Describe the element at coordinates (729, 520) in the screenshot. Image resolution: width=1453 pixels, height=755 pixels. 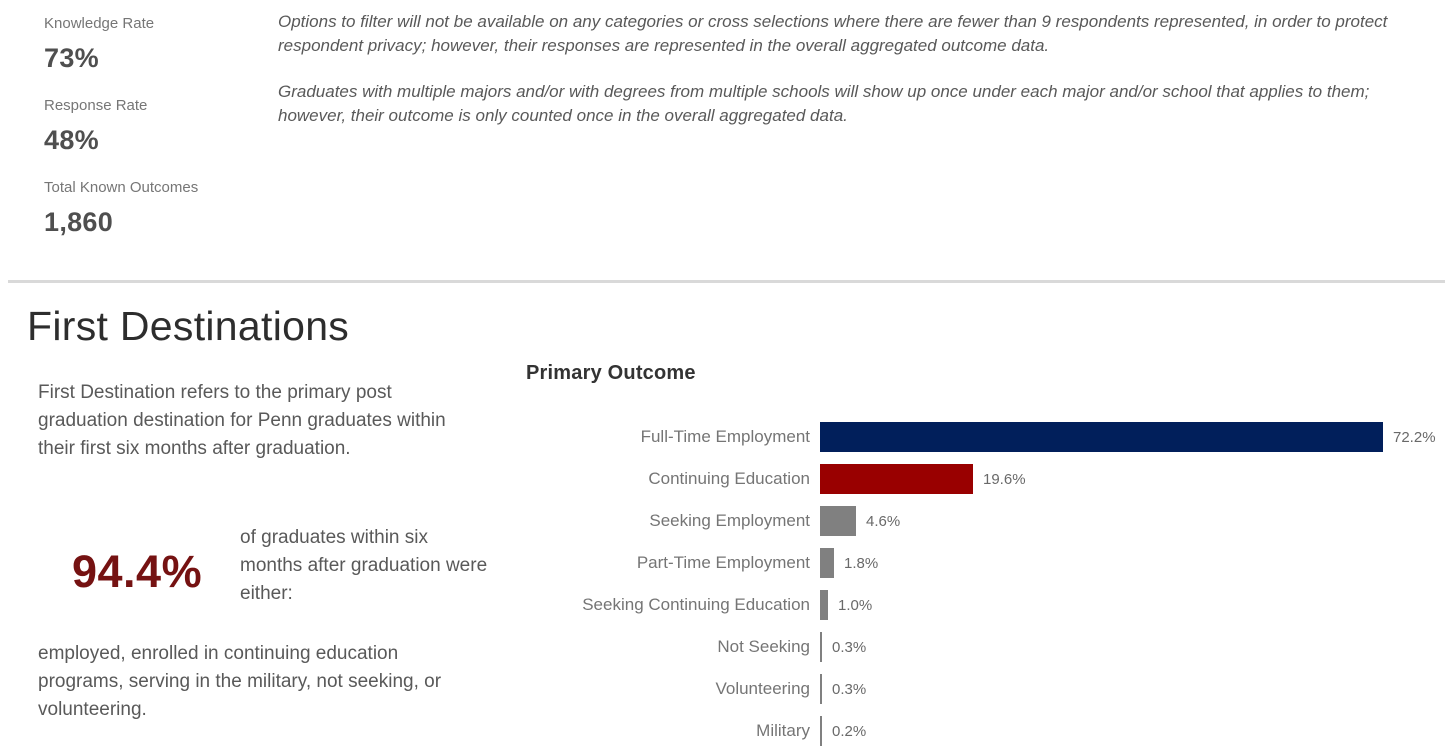
I see `category-label: Seeking Employment` at that location.